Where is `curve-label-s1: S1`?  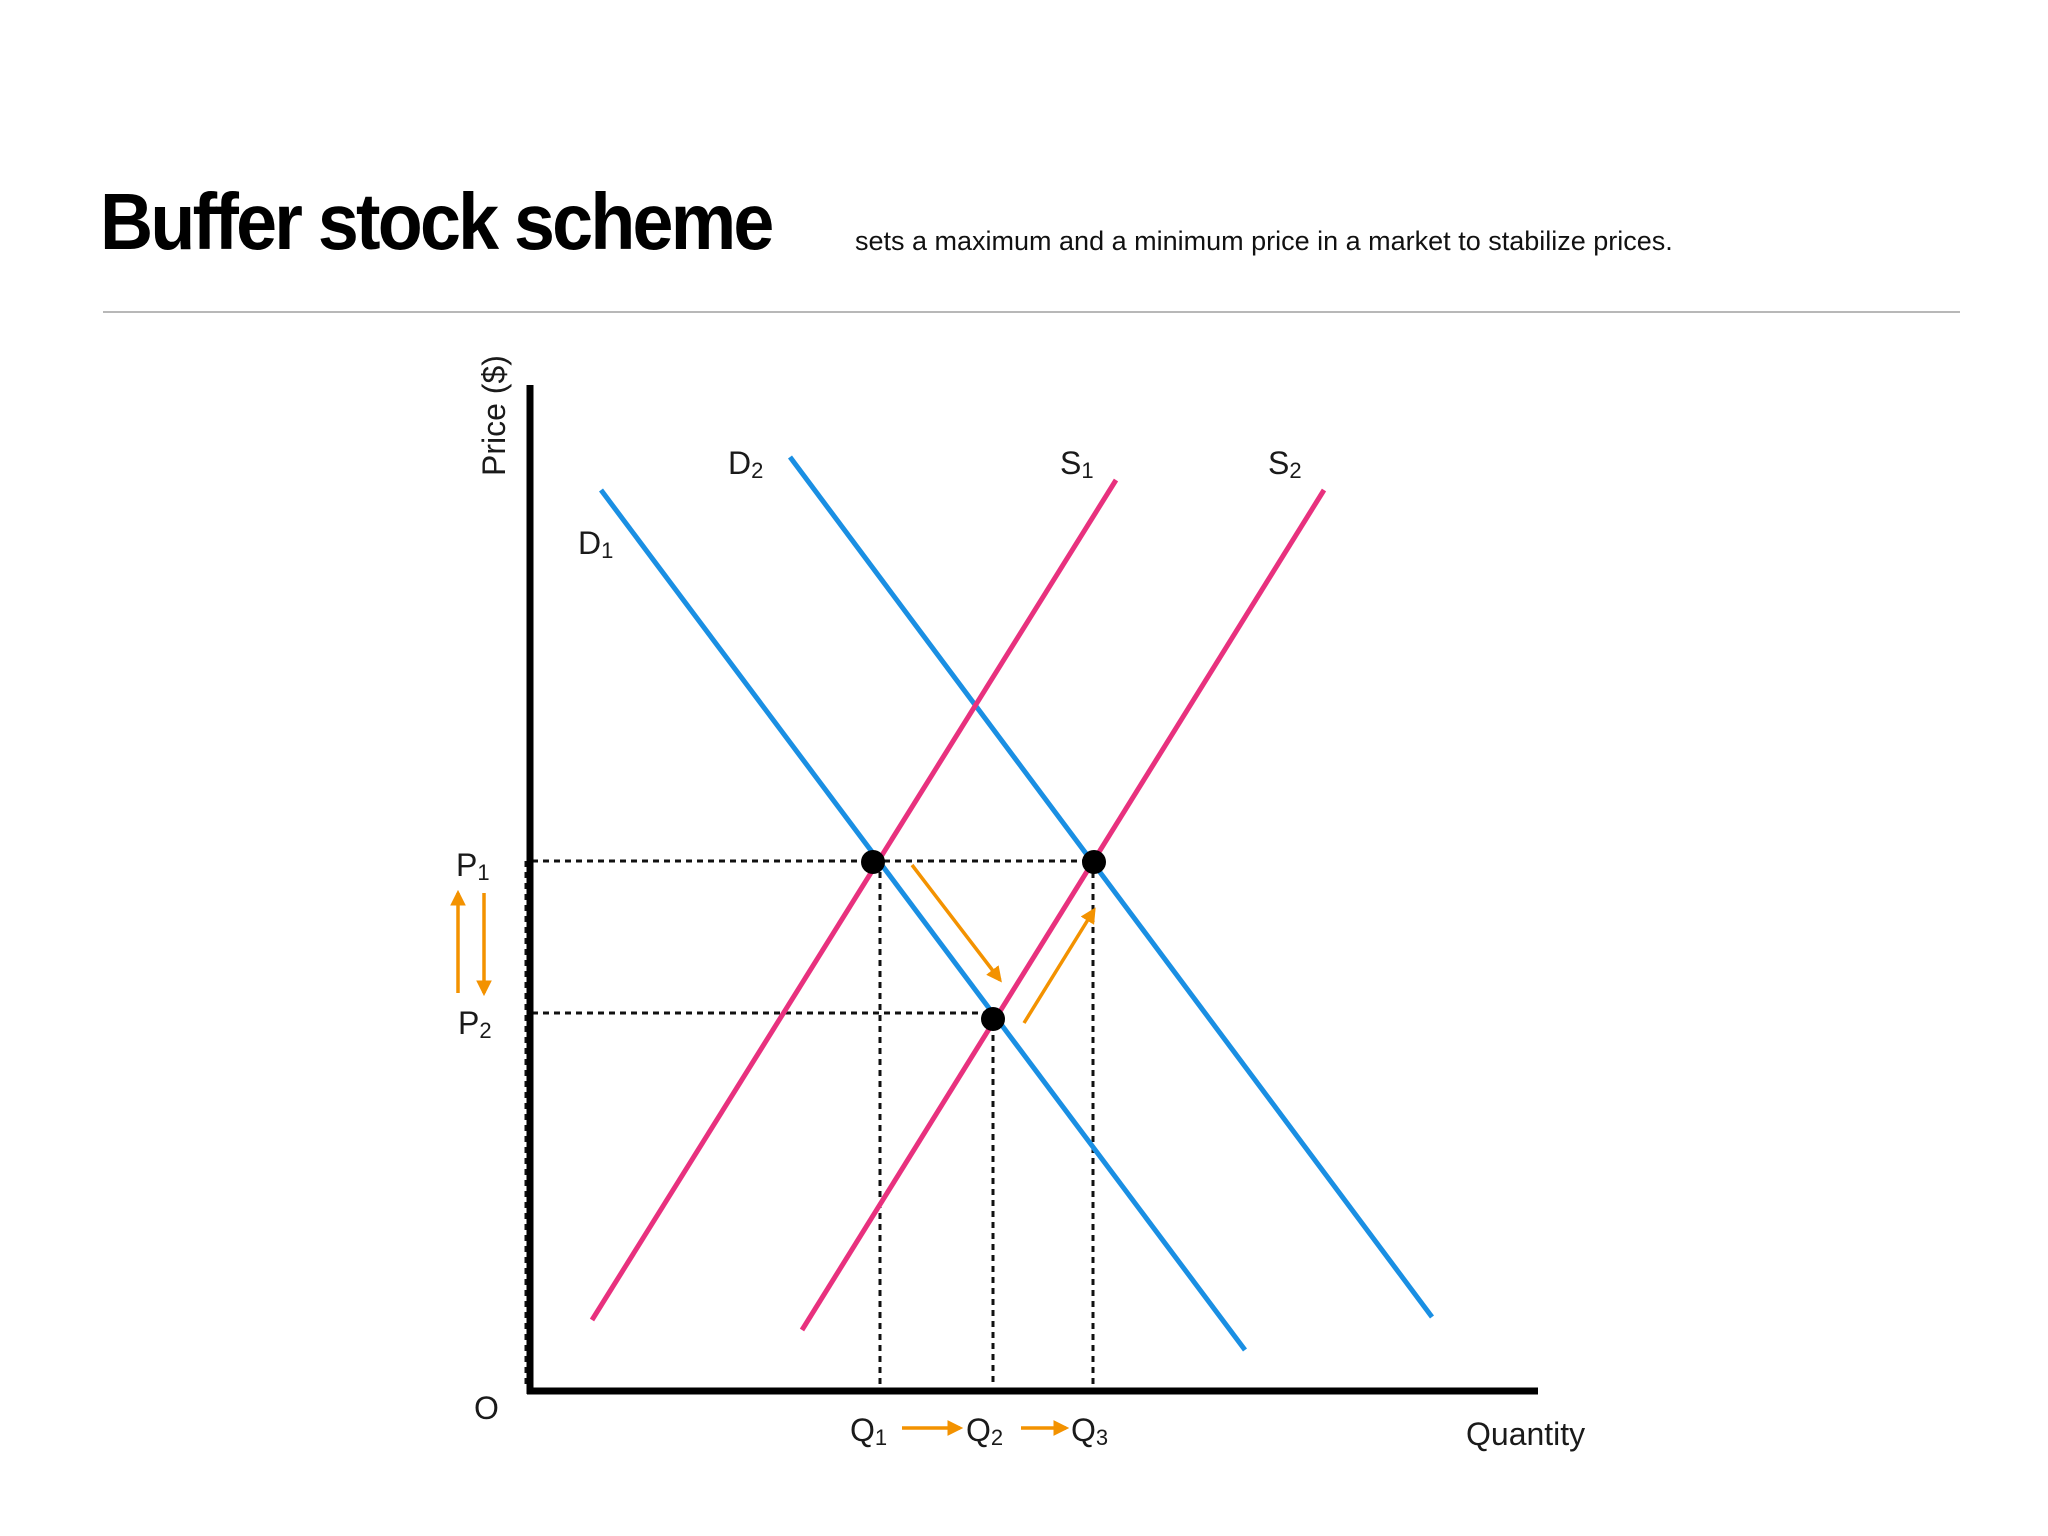 curve-label-s1: S1 is located at coordinates (1077, 464).